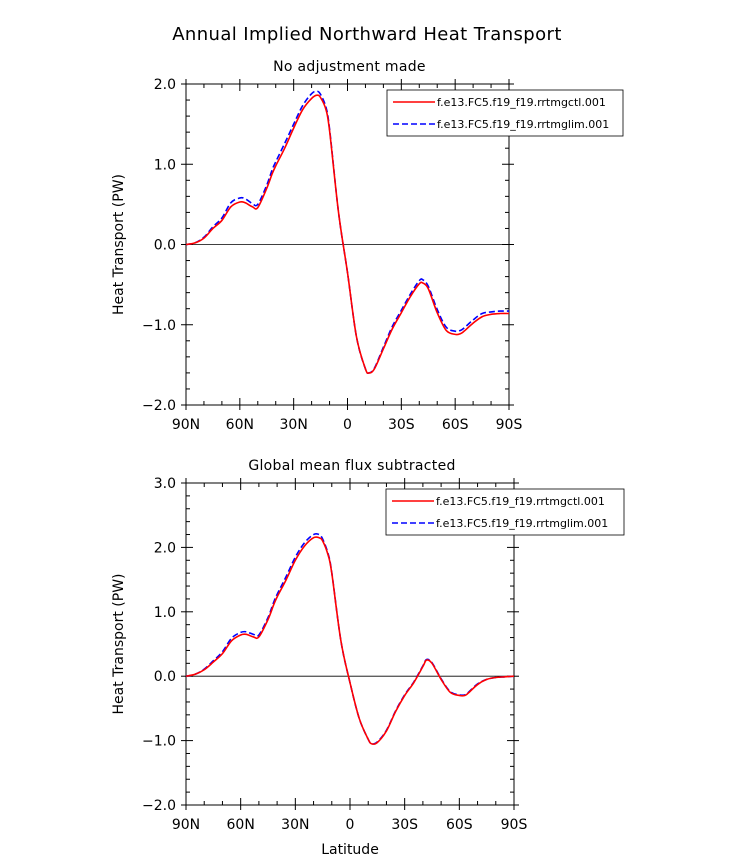 The image size is (733, 859). What do you see at coordinates (351, 466) in the screenshot?
I see `panel-title: Global mean flux subtracted` at bounding box center [351, 466].